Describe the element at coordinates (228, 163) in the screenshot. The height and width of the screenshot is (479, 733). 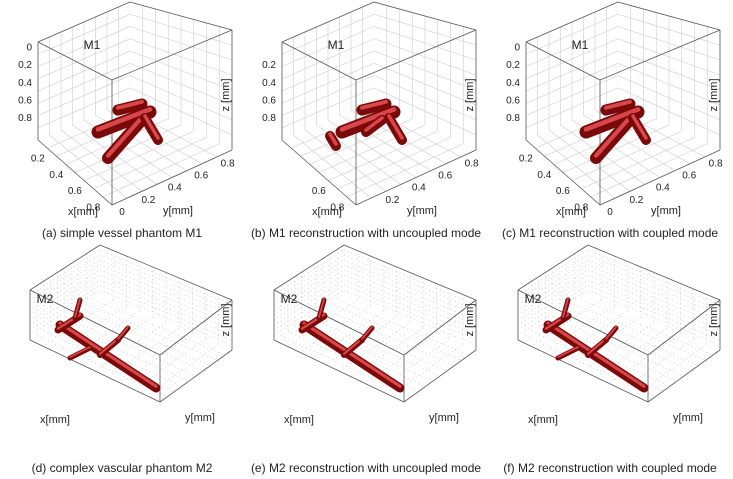
I see `y-tick-label: 0.8` at that location.